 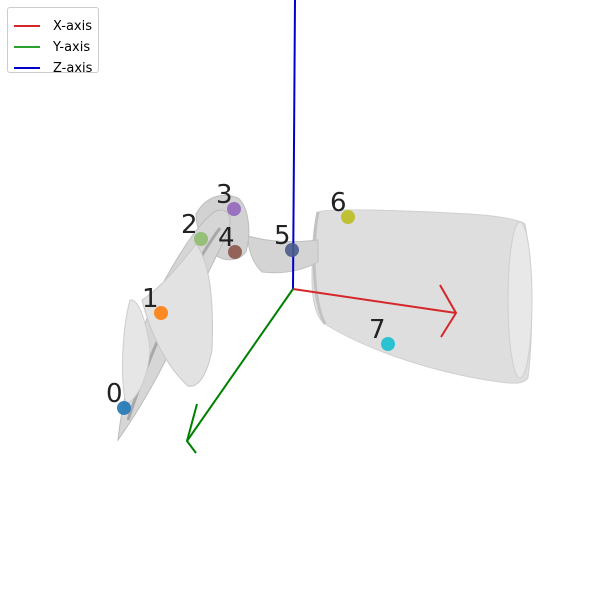 I want to click on legend-item-x-axis: X-axis, so click(x=53, y=26).